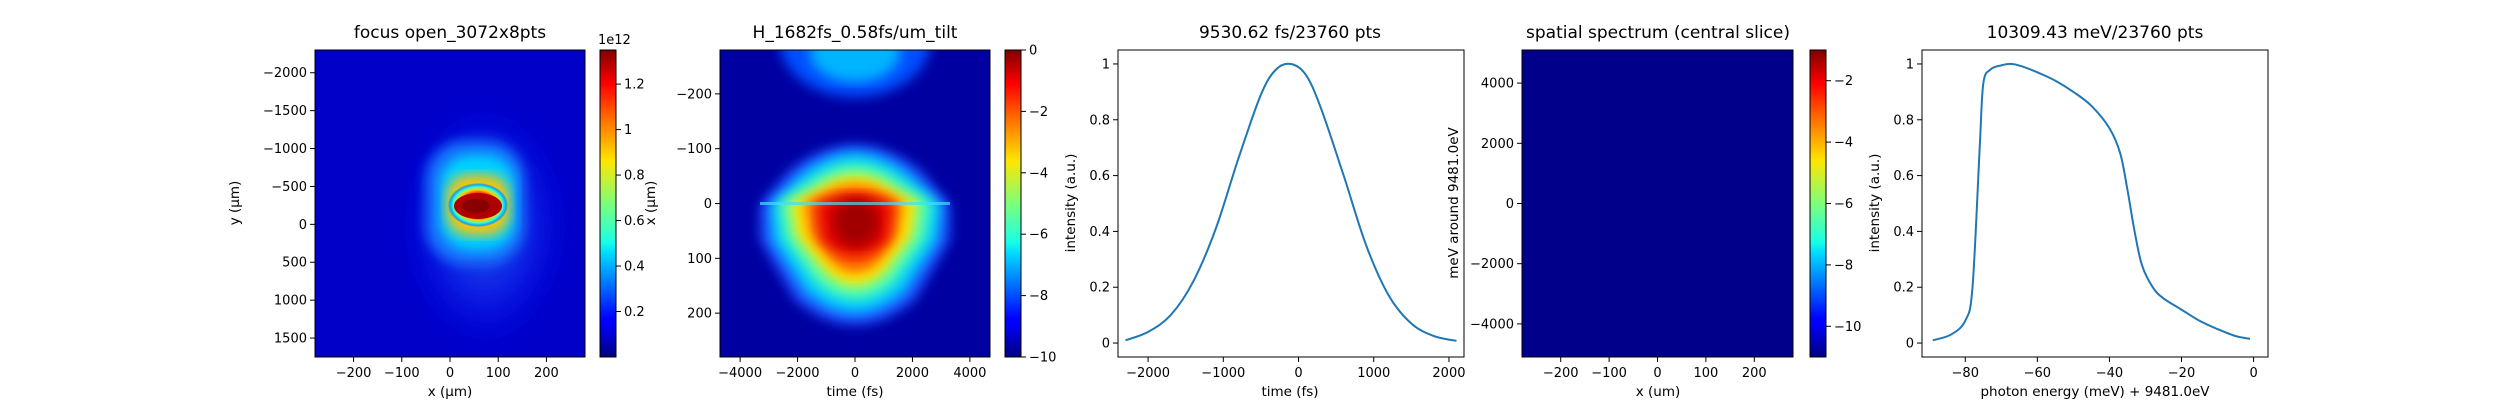  What do you see at coordinates (1561, 373) in the screenshot?
I see `panel4-x-tick-label: −200` at bounding box center [1561, 373].